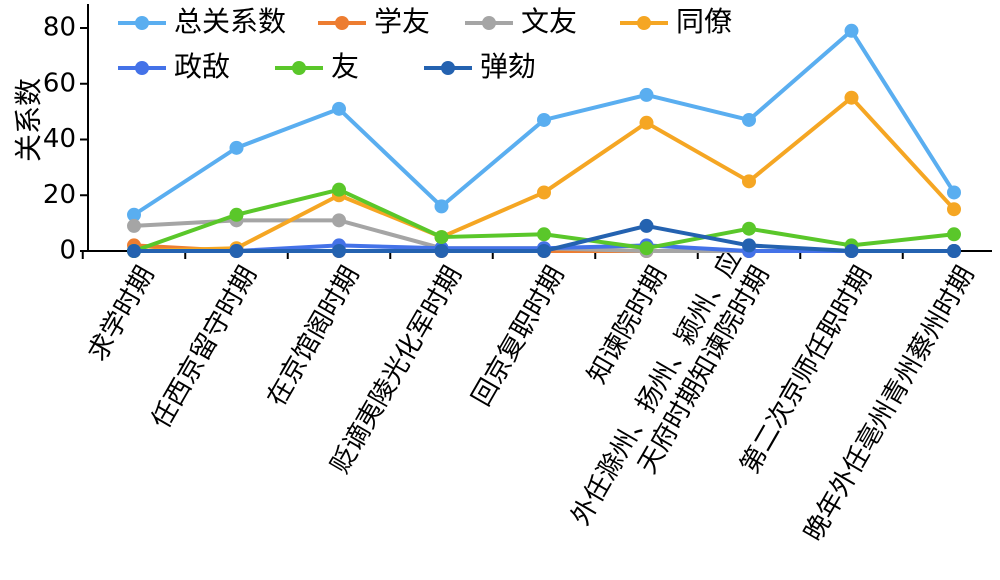 Image resolution: width=1000 pixels, height=580 pixels. I want to click on x-tick-label-line: 求学时期, so click(122, 313).